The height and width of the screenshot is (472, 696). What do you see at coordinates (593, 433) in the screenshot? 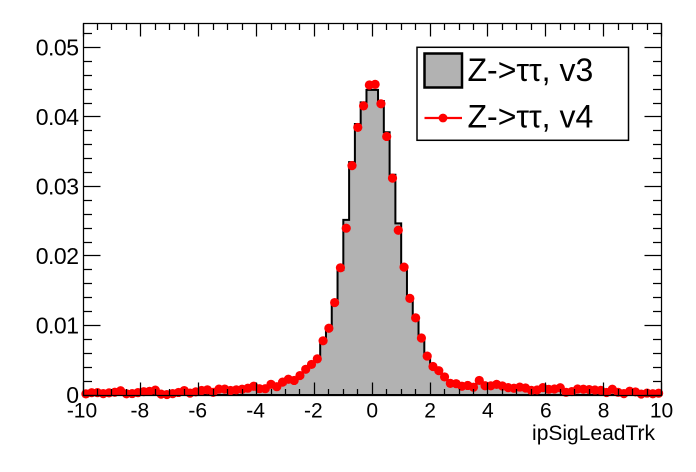
I see `svg-text: ipSigLeadTrk` at bounding box center [593, 433].